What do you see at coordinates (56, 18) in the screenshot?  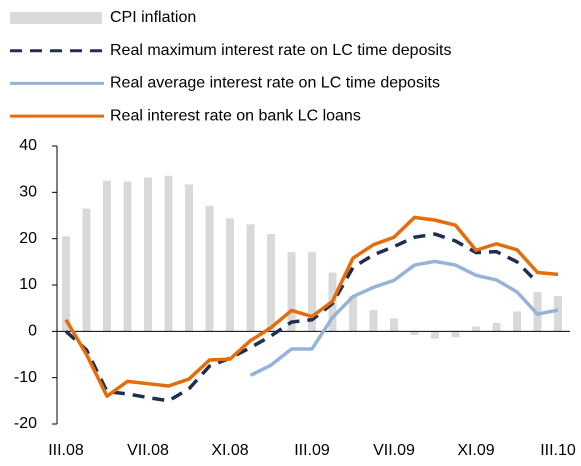 I see `legend-swatch` at bounding box center [56, 18].